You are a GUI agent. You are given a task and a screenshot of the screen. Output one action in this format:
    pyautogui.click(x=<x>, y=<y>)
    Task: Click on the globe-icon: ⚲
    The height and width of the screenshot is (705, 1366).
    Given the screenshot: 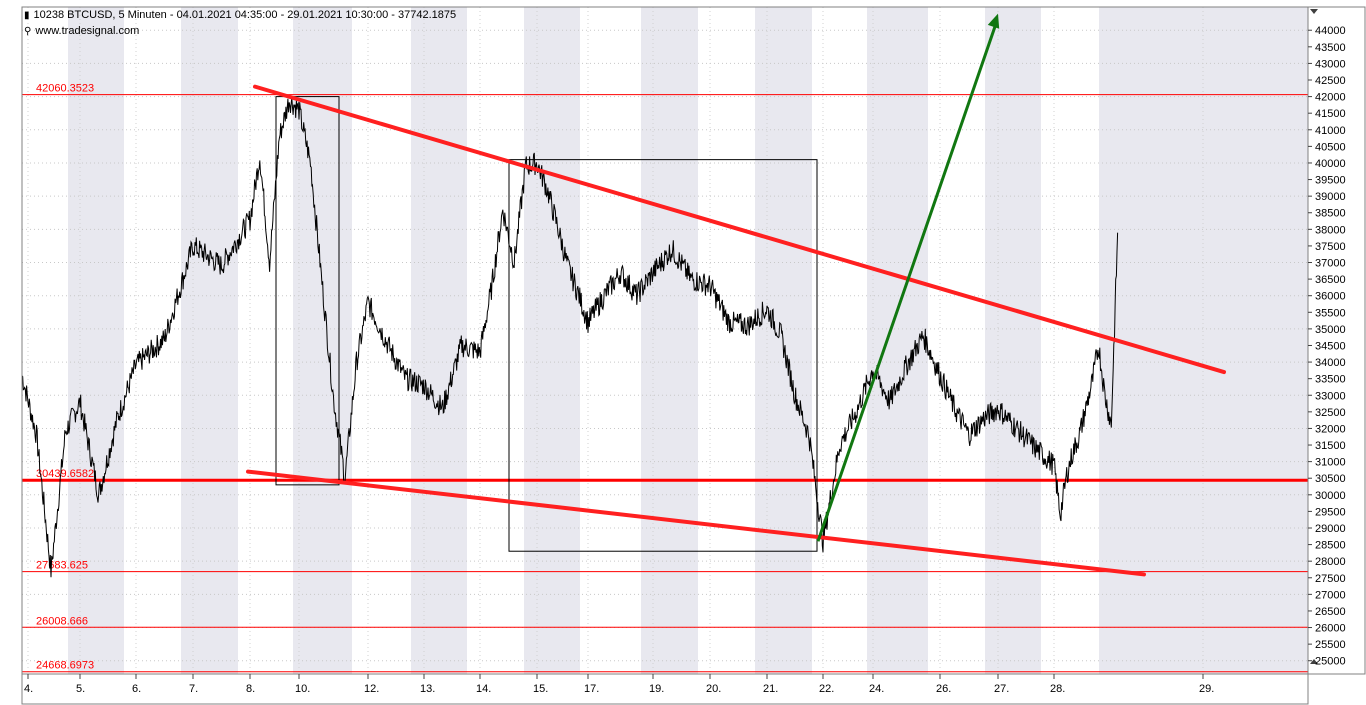 What is the action you would take?
    pyautogui.click(x=28, y=31)
    